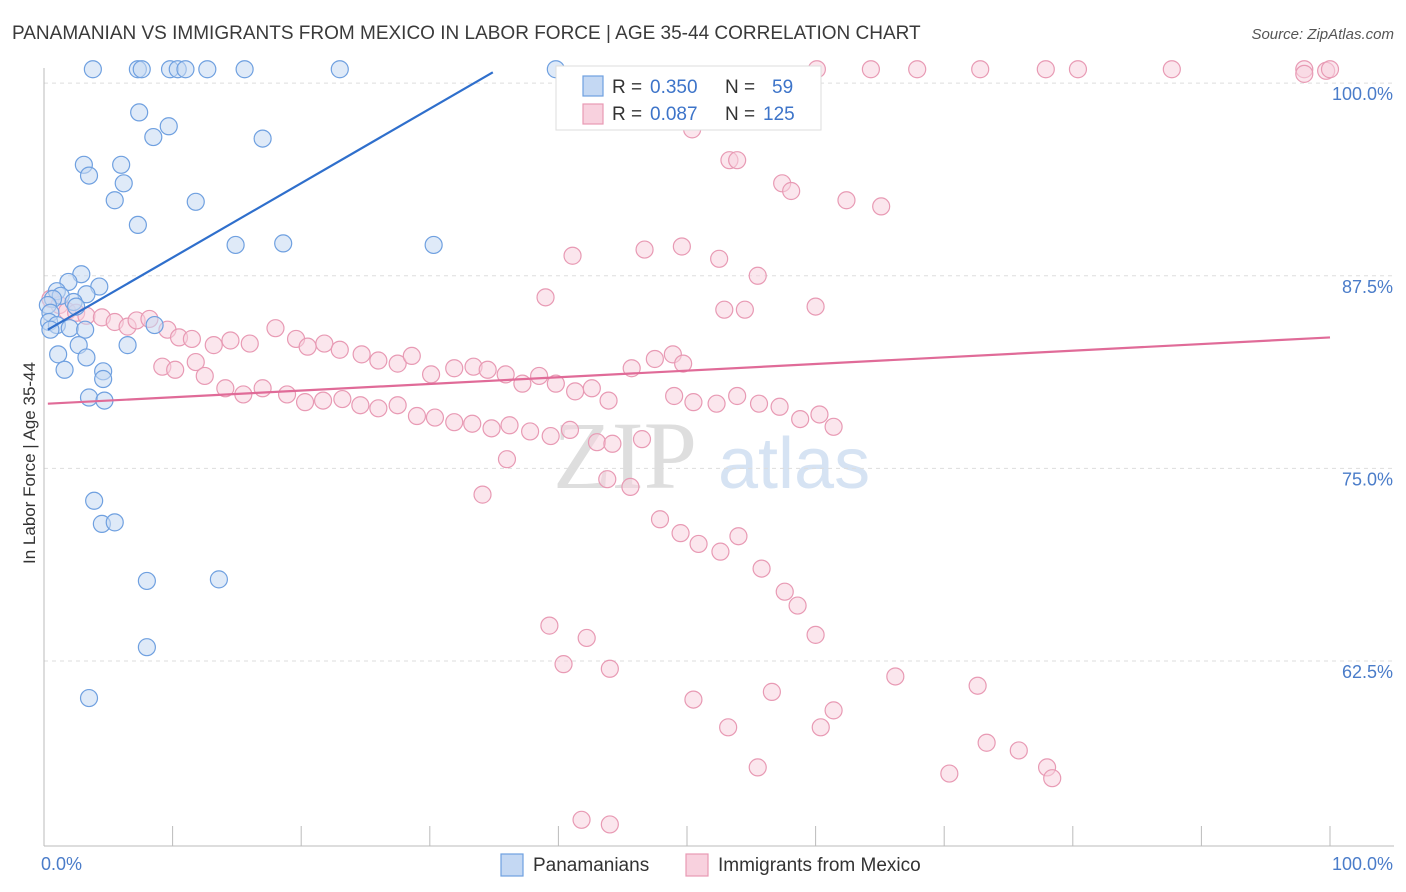 This screenshot has width=1406, height=892. I want to click on x-tick-labels: 0.0% 100.0%, so click(717, 864).